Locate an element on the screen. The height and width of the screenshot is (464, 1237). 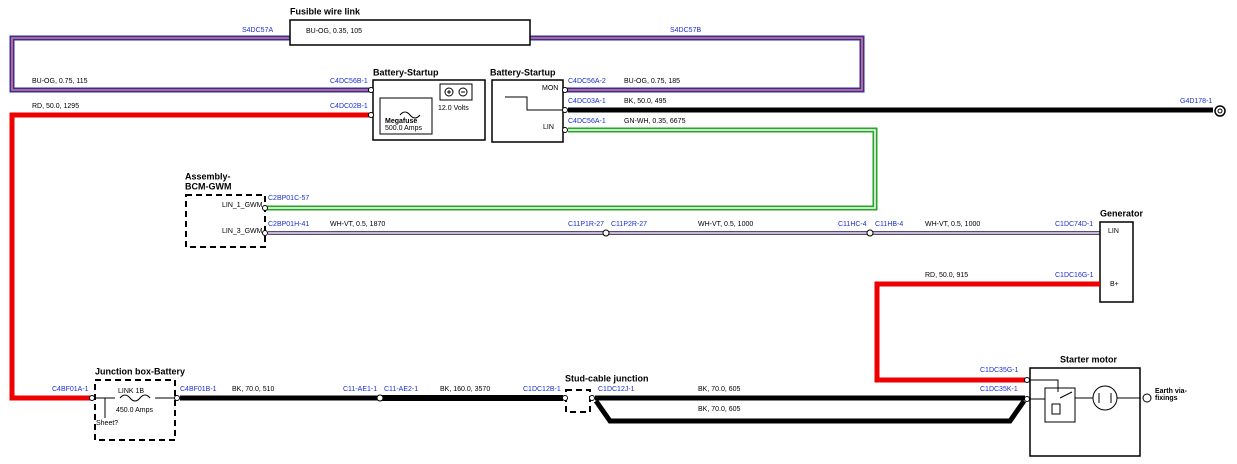
wire-label: BU-OG, 0.75, 115 is located at coordinates (60, 81).